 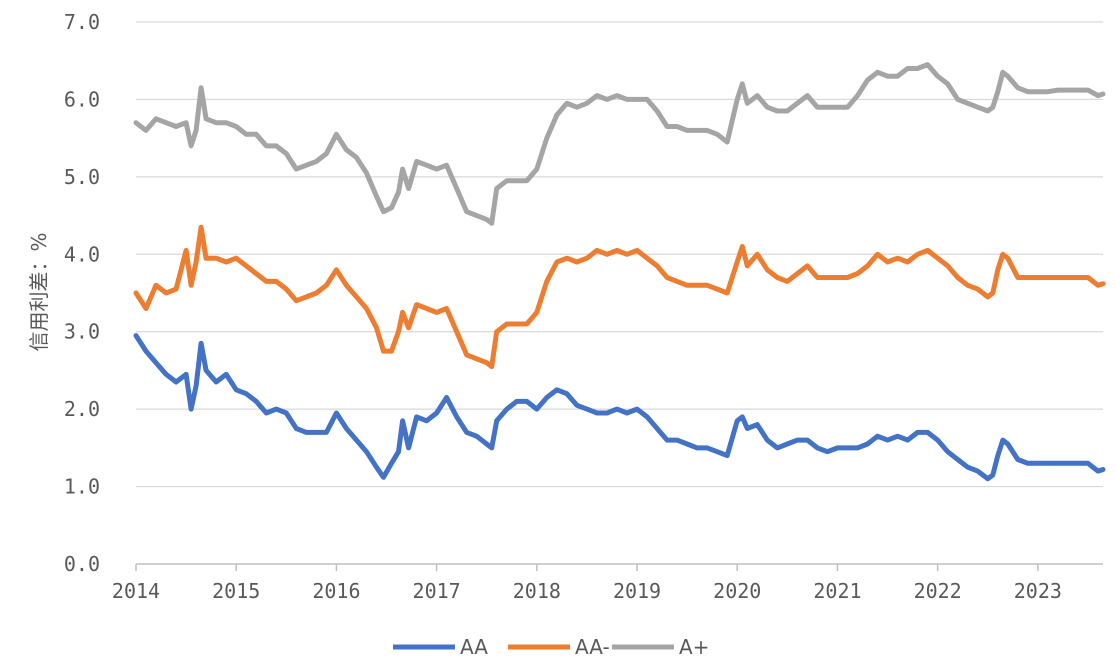 I want to click on y-tick-label: 6.0, so click(x=82, y=99).